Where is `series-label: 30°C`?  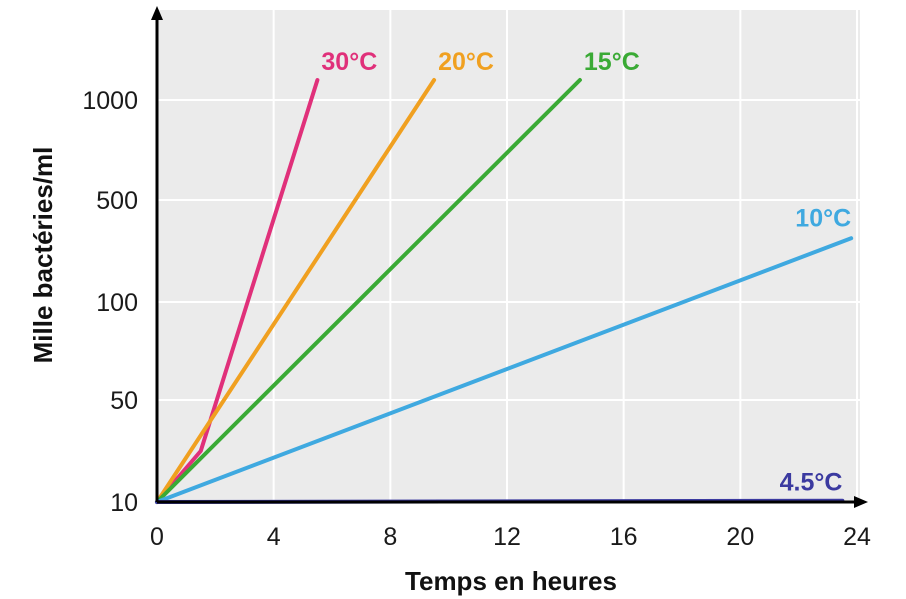
series-label: 30°C is located at coordinates (349, 62).